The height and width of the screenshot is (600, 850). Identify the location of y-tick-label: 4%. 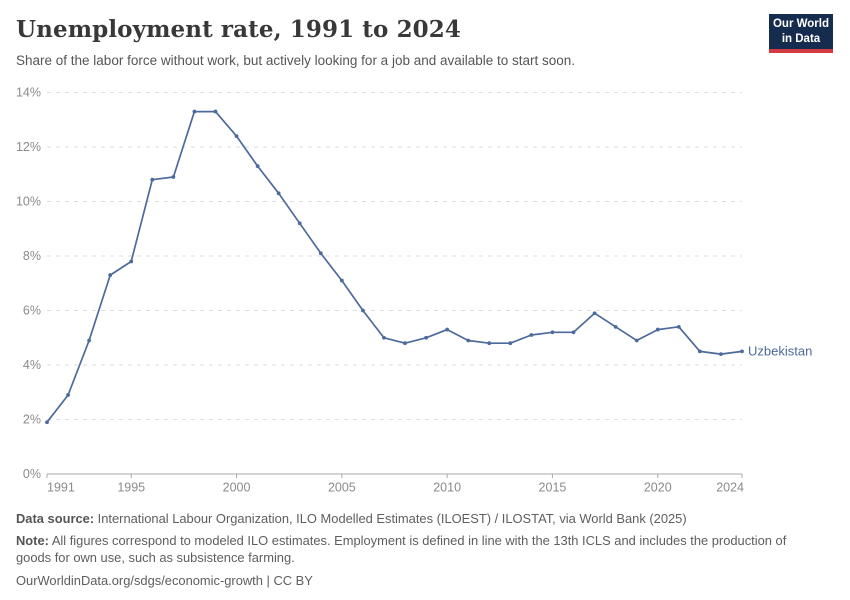
(32, 365).